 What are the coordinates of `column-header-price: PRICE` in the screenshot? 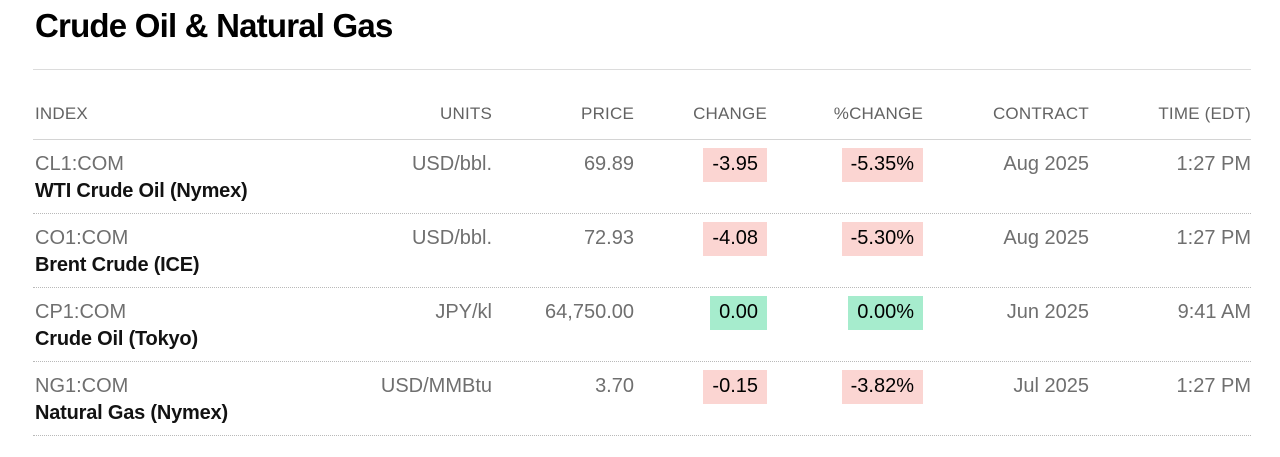 It's located at (607, 113).